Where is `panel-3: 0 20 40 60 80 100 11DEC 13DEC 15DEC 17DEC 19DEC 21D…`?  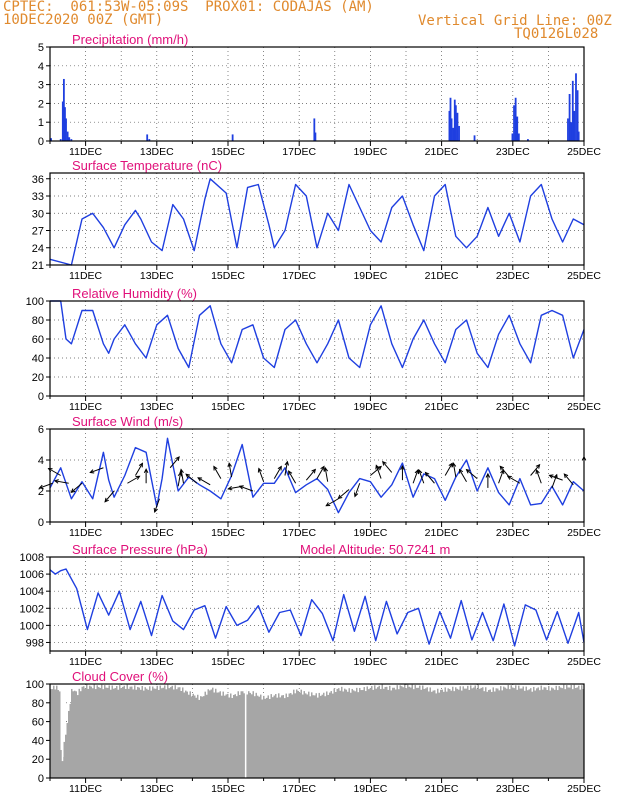 panel-3: 0 20 40 60 80 100 11DEC 13DEC 15DEC 17DEC 19DEC 21D… is located at coordinates (314, 349).